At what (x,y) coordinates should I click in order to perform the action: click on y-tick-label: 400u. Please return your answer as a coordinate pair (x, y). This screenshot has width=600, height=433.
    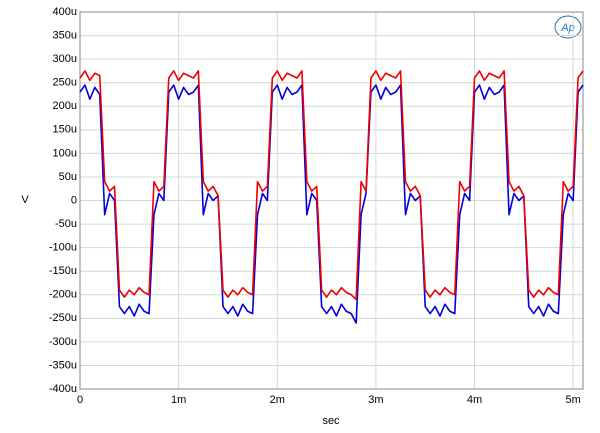
    Looking at the image, I should click on (65, 12).